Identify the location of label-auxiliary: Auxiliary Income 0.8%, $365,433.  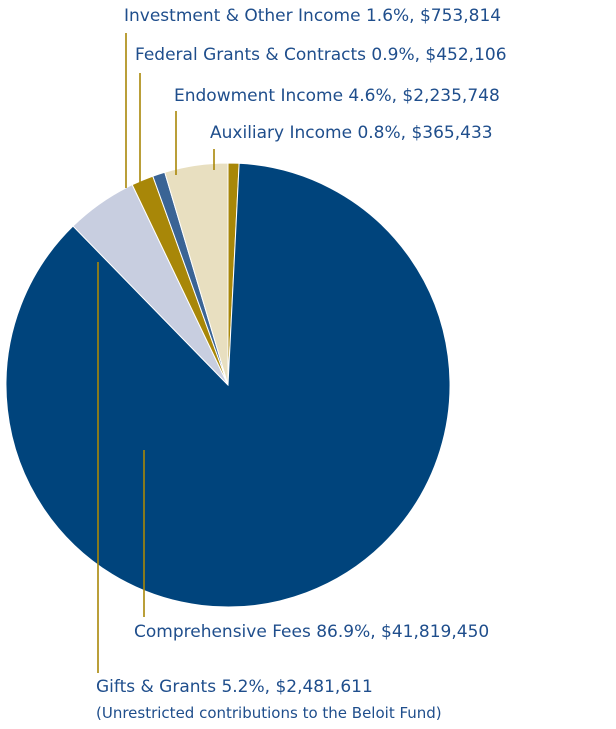
(351, 133).